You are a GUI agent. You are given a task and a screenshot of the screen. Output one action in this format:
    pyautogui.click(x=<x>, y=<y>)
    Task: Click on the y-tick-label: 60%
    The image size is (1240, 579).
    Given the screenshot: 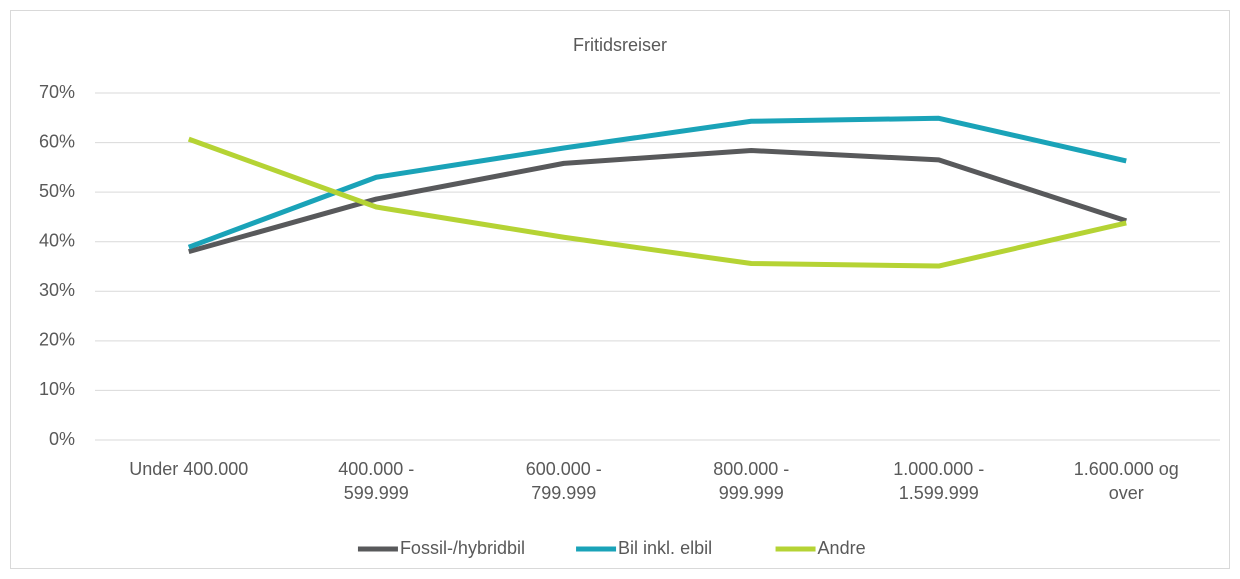 What is the action you would take?
    pyautogui.click(x=57, y=141)
    